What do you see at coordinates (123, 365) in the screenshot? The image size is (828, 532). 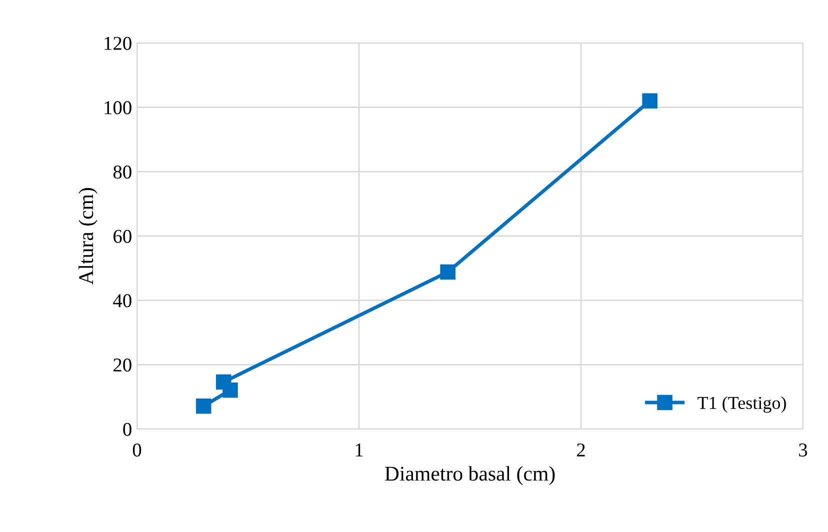 I see `y-tick-label: 20` at bounding box center [123, 365].